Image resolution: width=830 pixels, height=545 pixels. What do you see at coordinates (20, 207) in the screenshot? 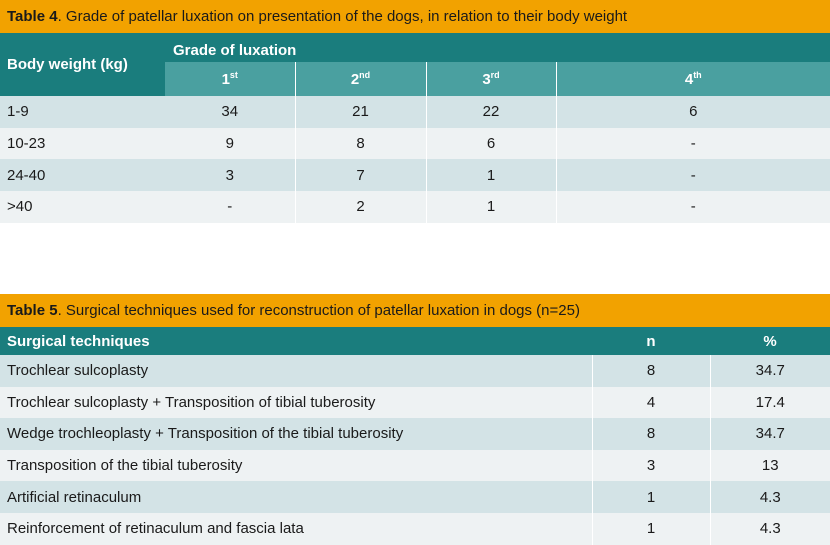
I see `weight-cell: >40` at bounding box center [20, 207].